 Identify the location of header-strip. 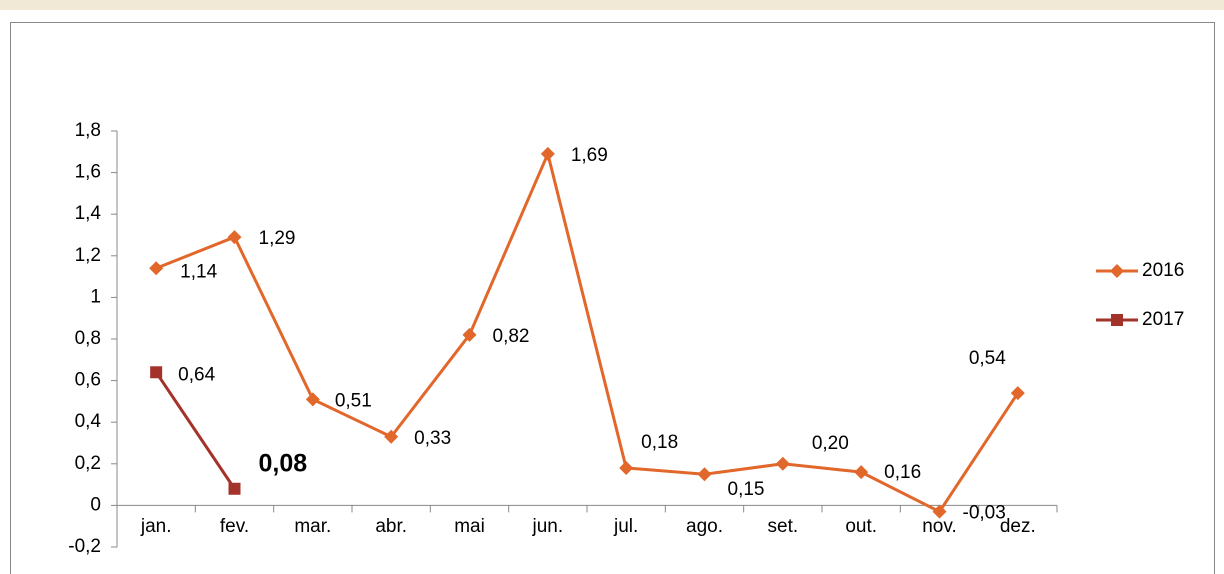
(612, 5).